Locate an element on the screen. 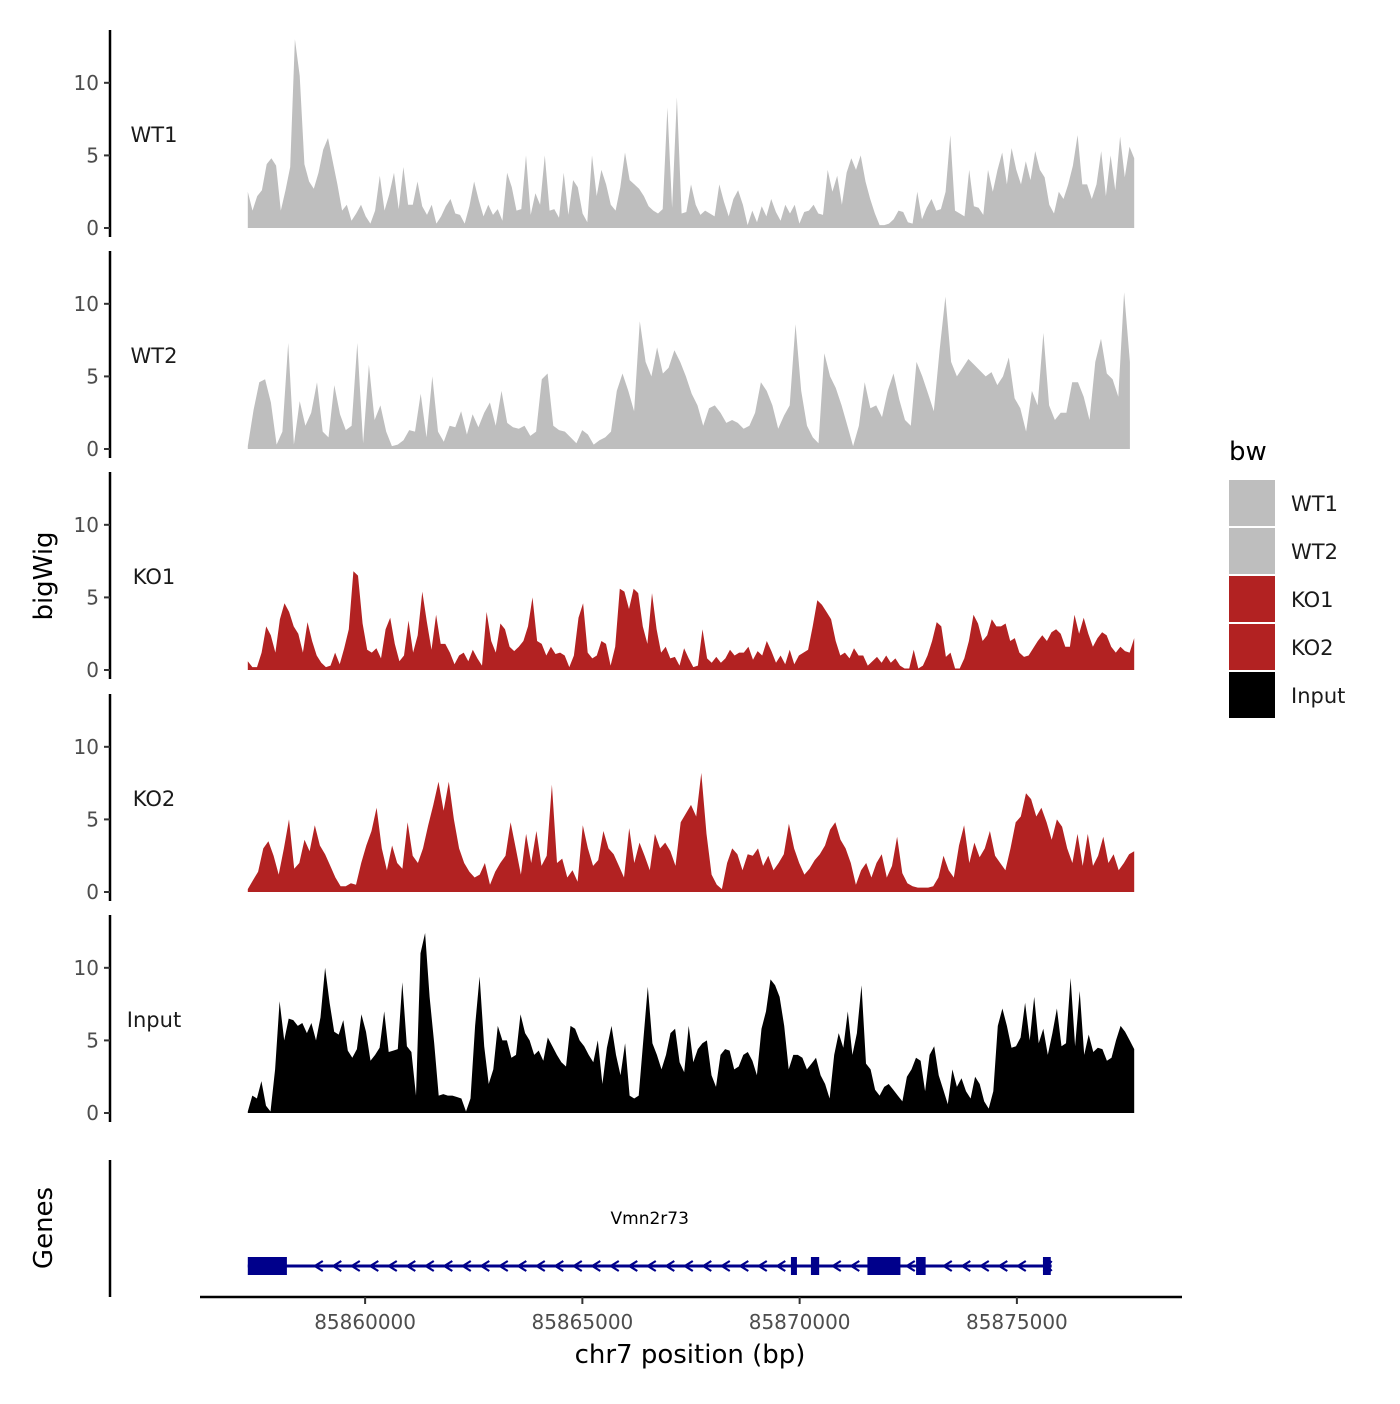 This screenshot has height=1404, width=1400. legend-label: KO1 is located at coordinates (1312, 600).